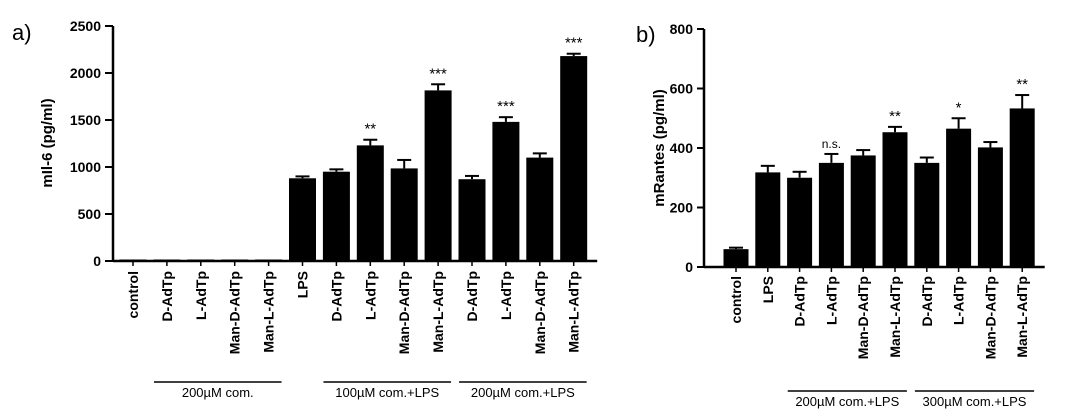 Image resolution: width=1081 pixels, height=409 pixels. Describe the element at coordinates (47, 142) in the screenshot. I see `y-axis-label: mIl-6 (pg/ml)` at that location.